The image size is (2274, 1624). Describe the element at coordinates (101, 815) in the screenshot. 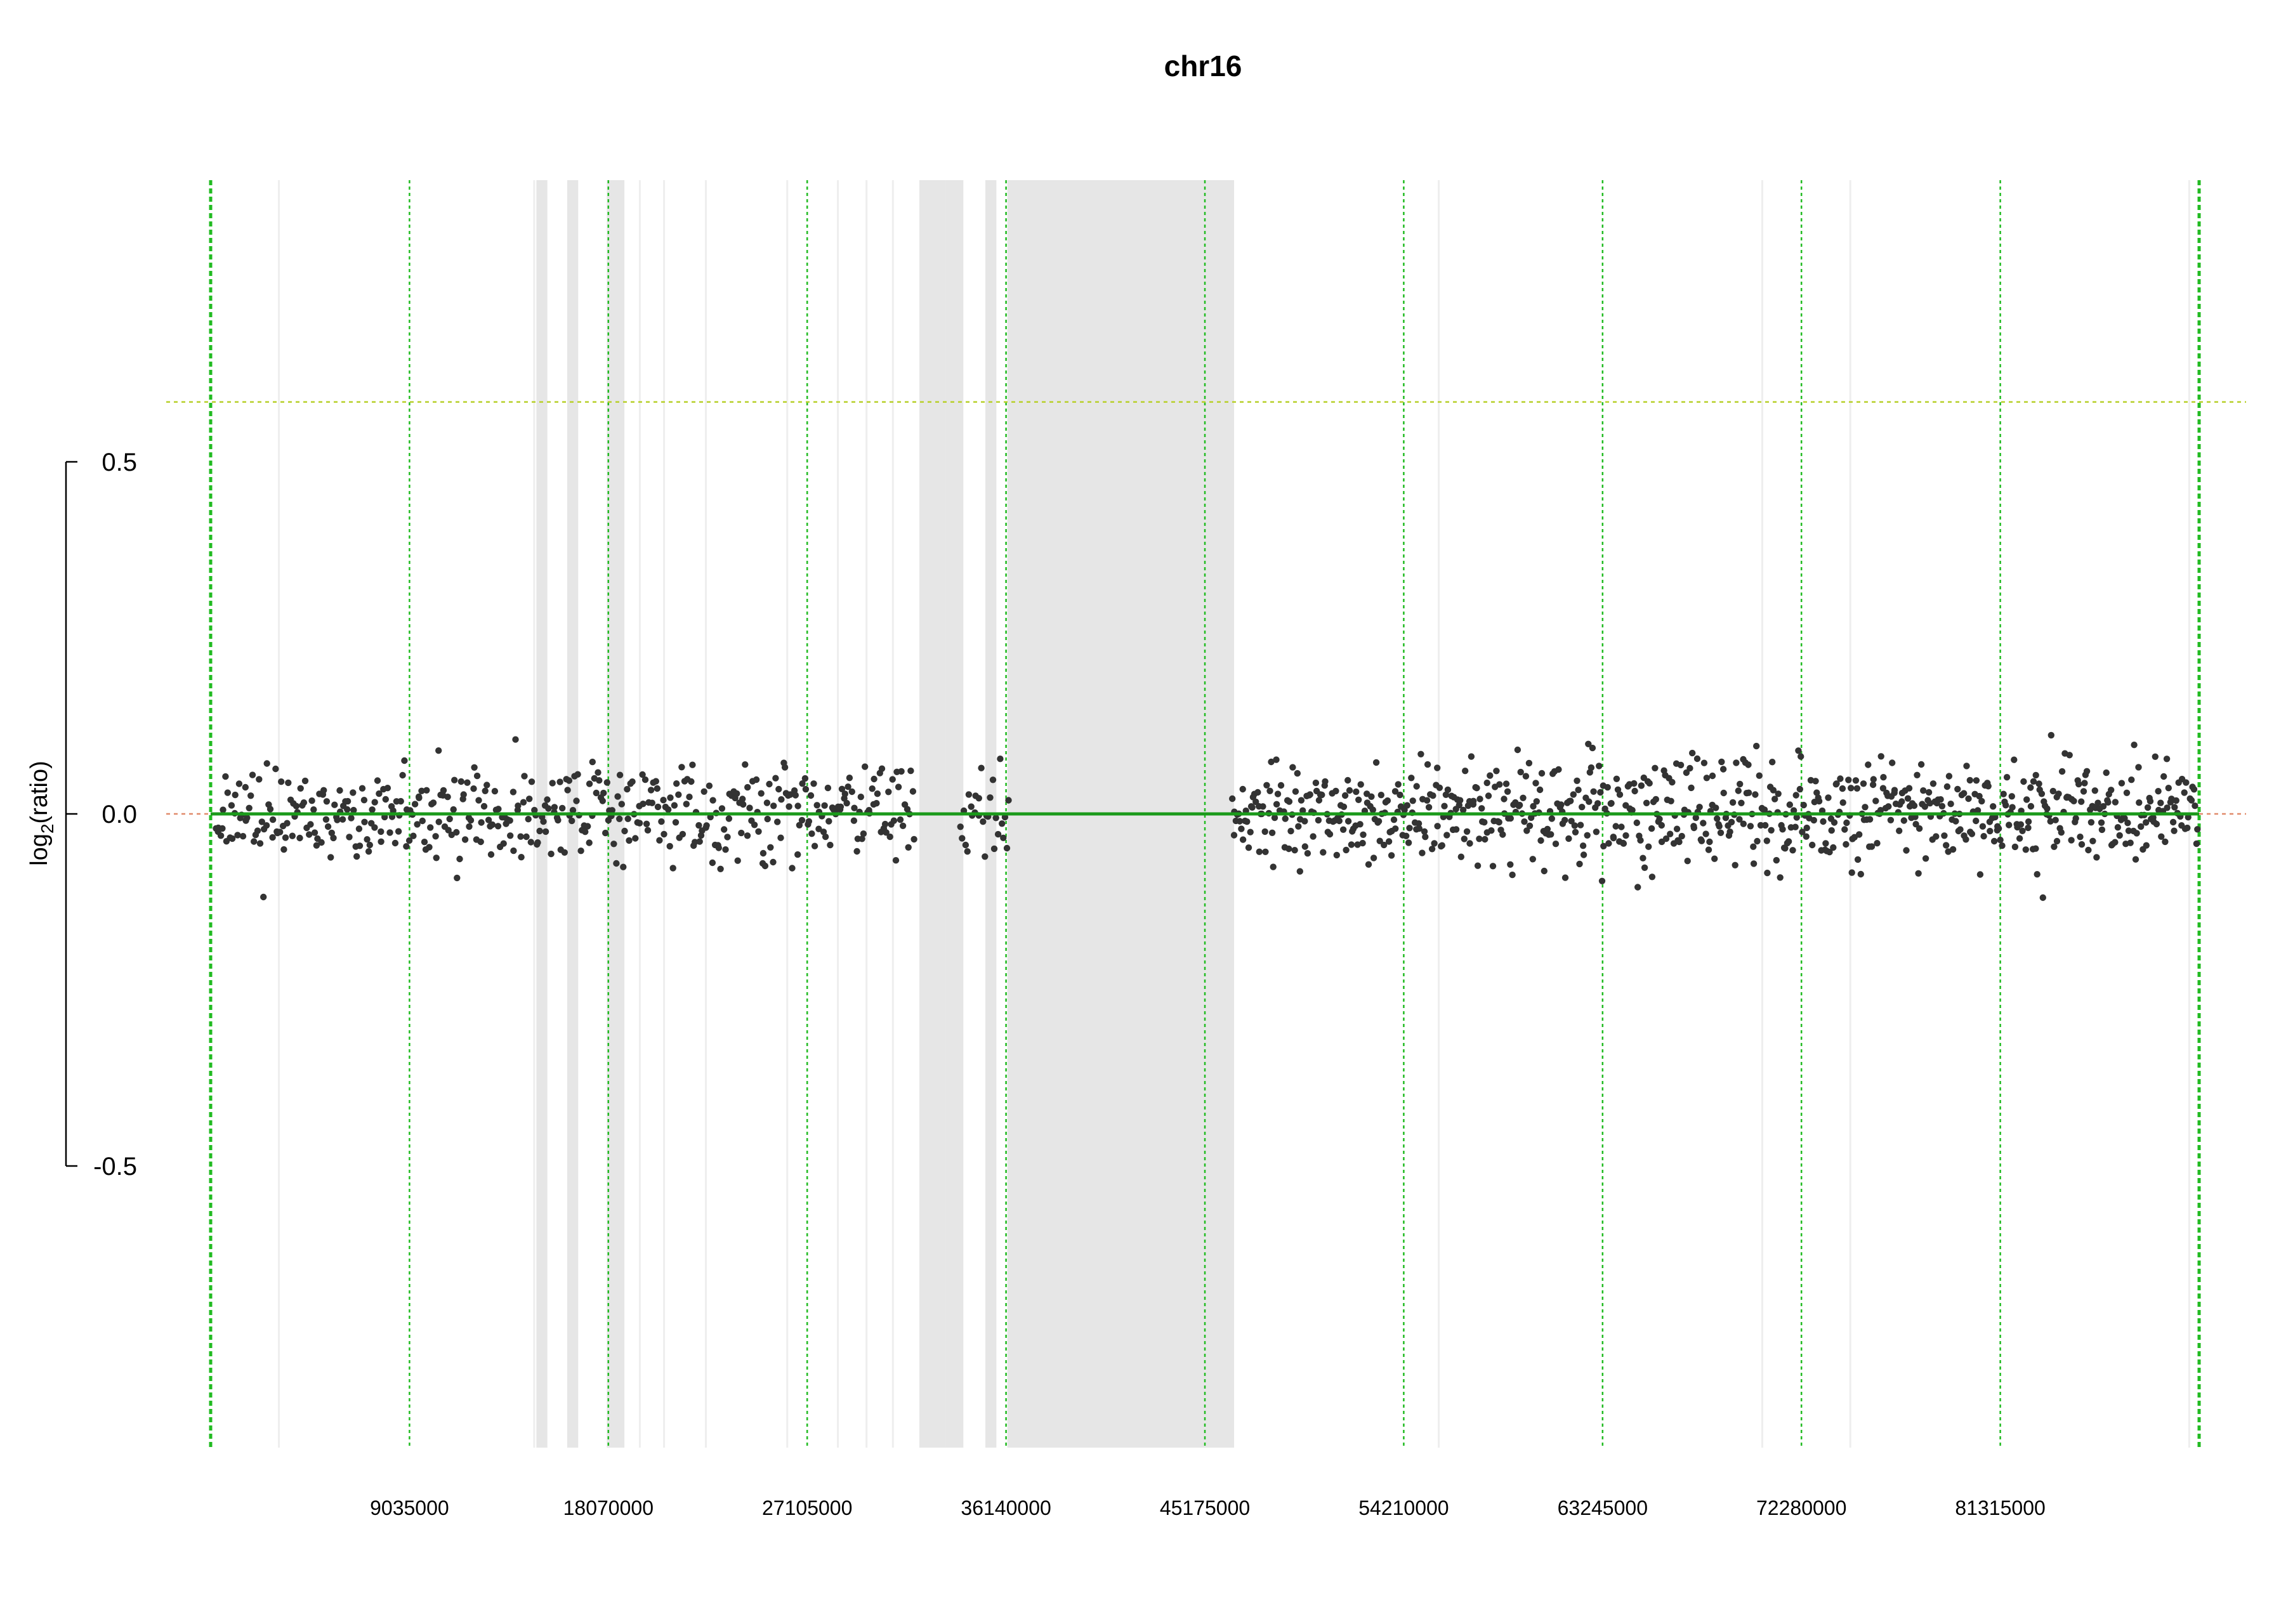

I see `y-axis: -0.5 0.0 0.5` at that location.